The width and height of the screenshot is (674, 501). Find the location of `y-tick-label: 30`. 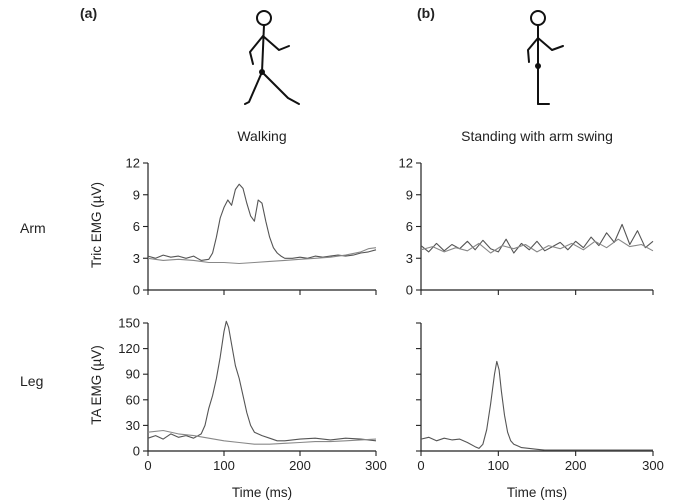

y-tick-label: 30 is located at coordinates (133, 425).